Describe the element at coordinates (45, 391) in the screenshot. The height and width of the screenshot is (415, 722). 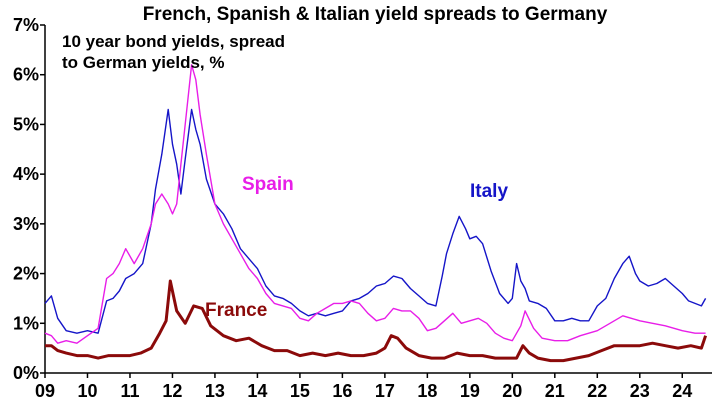
I see `x-tick-label: 09` at that location.